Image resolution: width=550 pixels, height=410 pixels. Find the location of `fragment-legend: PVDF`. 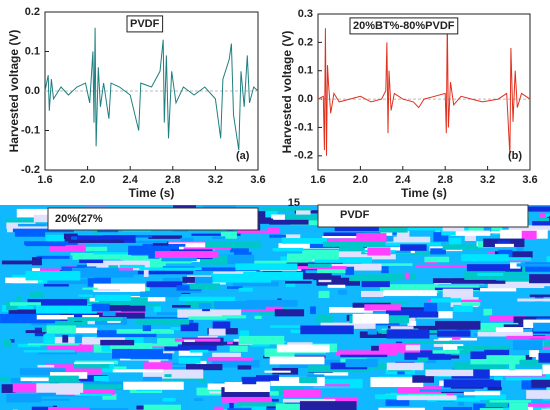

fragment-legend: PVDF is located at coordinates (355, 215).